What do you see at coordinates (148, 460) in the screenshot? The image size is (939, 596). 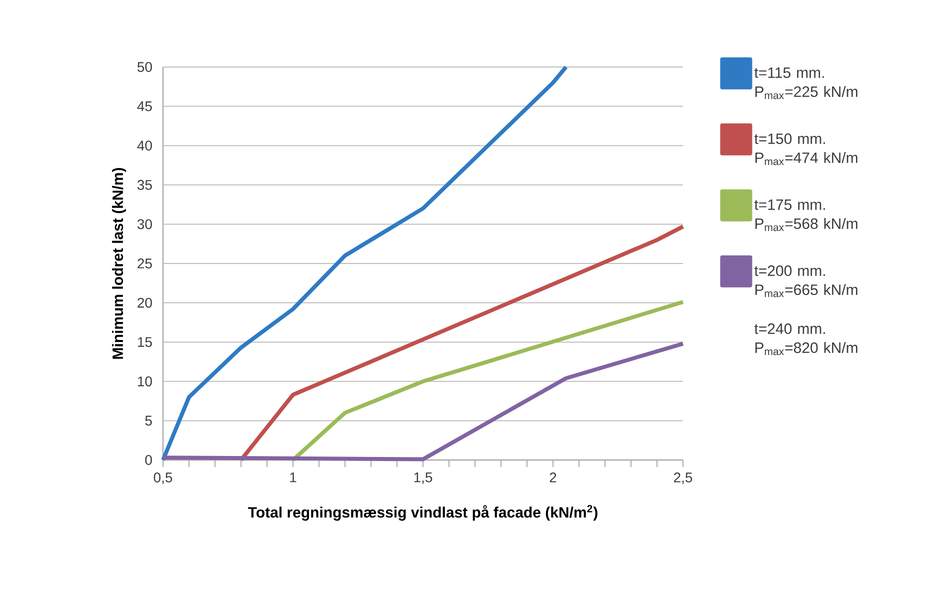 I see `y-tick-label: 0` at bounding box center [148, 460].